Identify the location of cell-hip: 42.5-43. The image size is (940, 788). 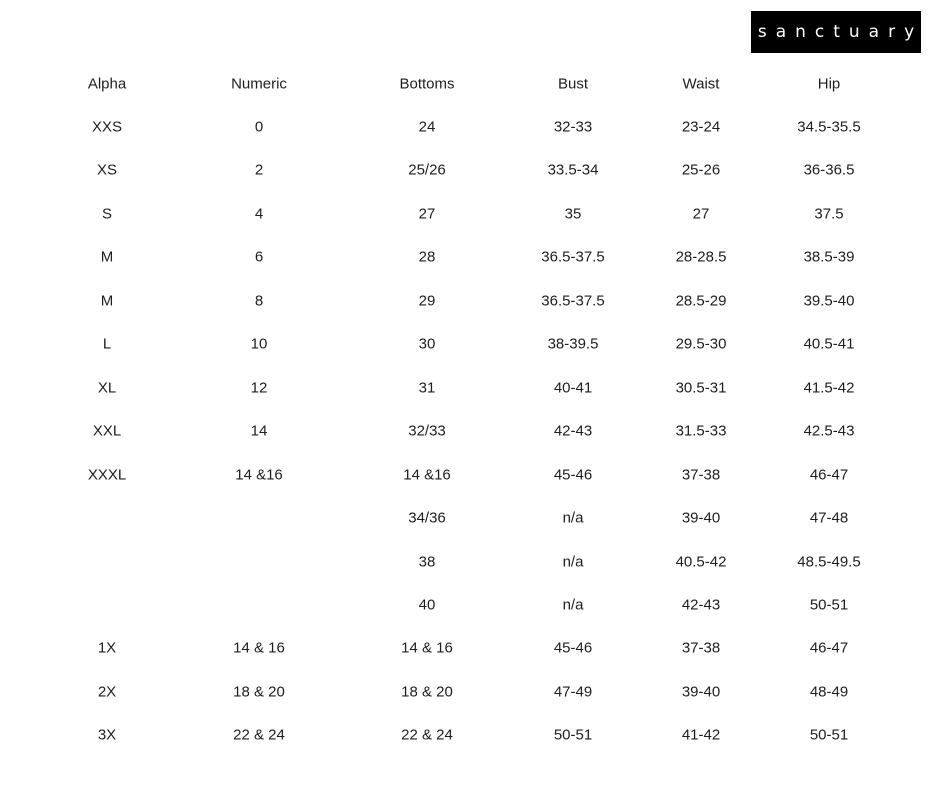
(829, 431).